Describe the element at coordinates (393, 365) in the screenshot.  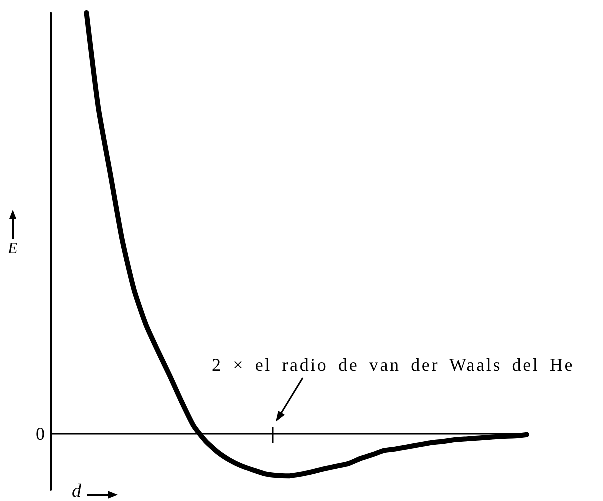
I see `annotation: 2 × el radio de van der Waals del He` at that location.